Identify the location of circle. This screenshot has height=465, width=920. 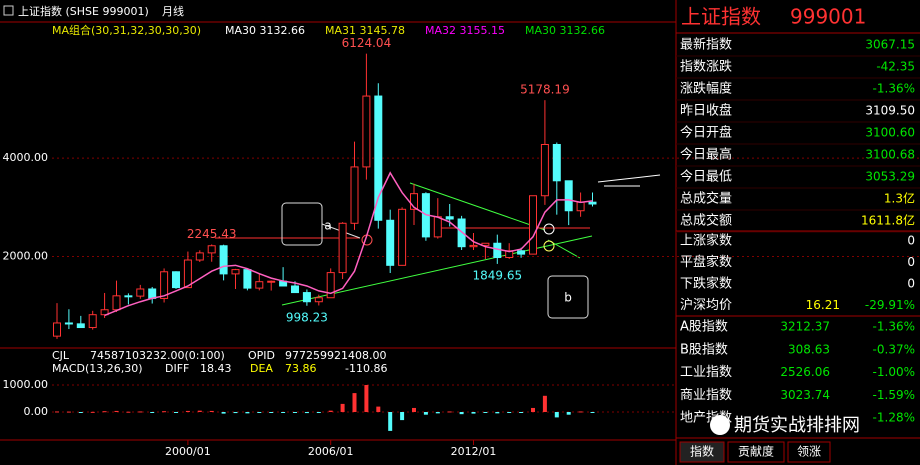
(549, 246).